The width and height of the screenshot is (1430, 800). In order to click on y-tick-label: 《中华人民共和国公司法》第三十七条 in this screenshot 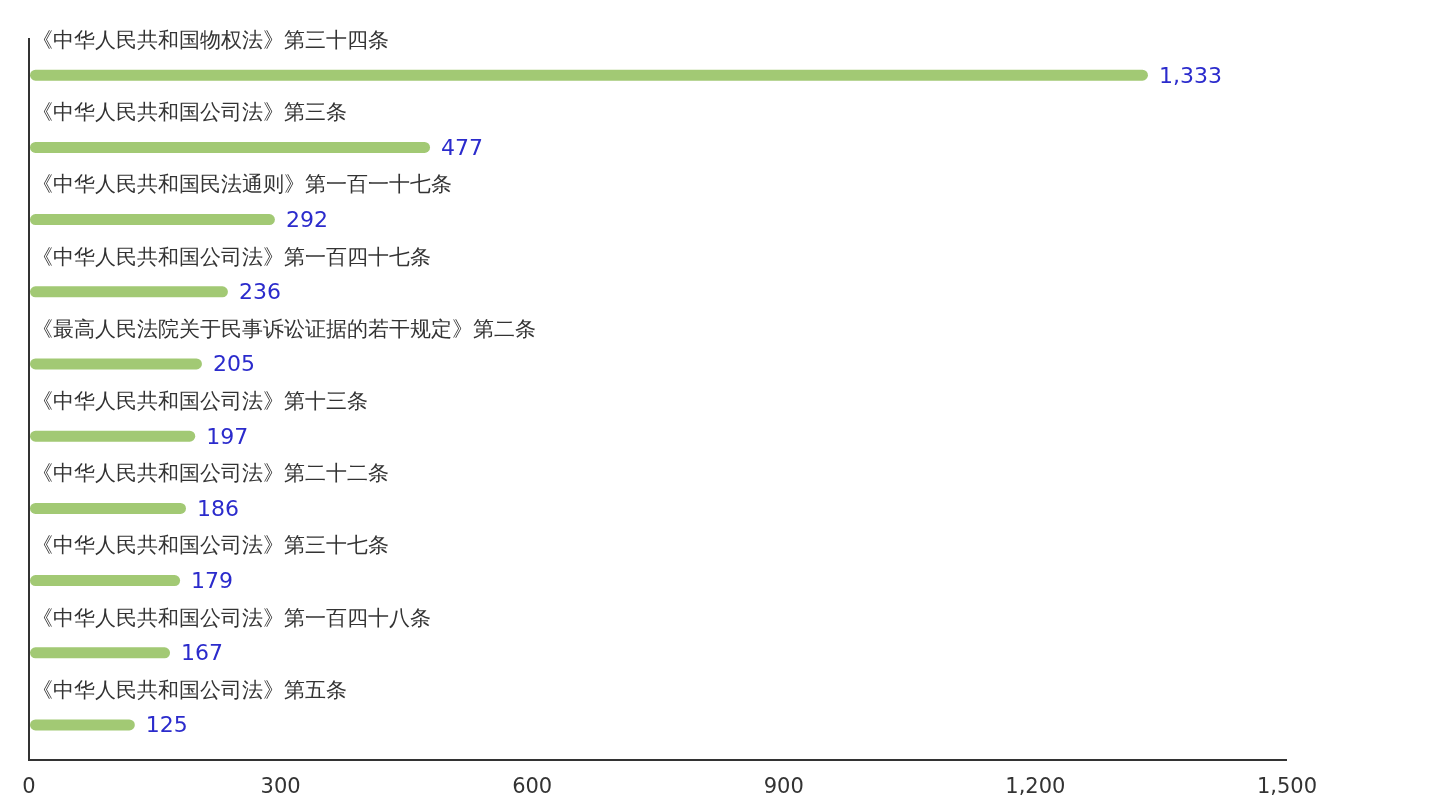, I will do `click(210, 545)`.